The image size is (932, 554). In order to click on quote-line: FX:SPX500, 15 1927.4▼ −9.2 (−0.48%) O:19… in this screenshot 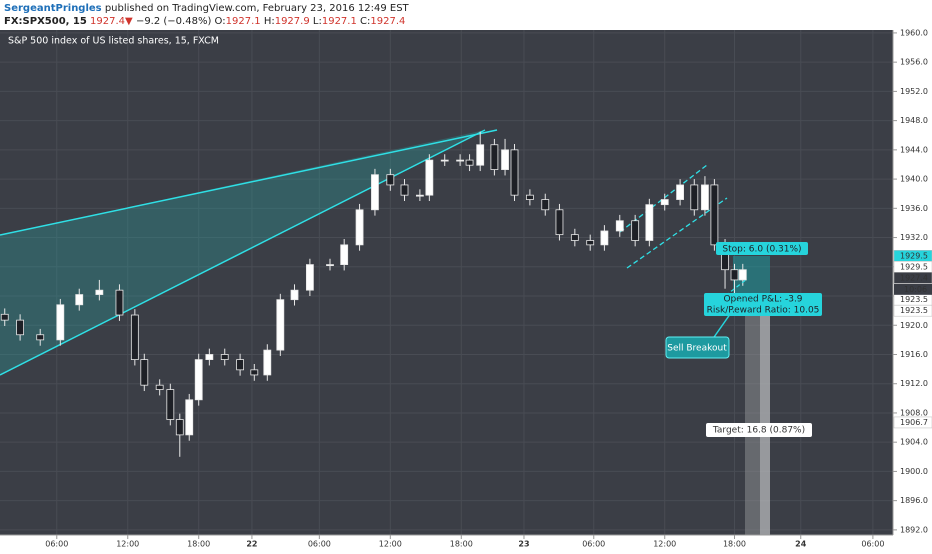, I will do `click(204, 21)`.